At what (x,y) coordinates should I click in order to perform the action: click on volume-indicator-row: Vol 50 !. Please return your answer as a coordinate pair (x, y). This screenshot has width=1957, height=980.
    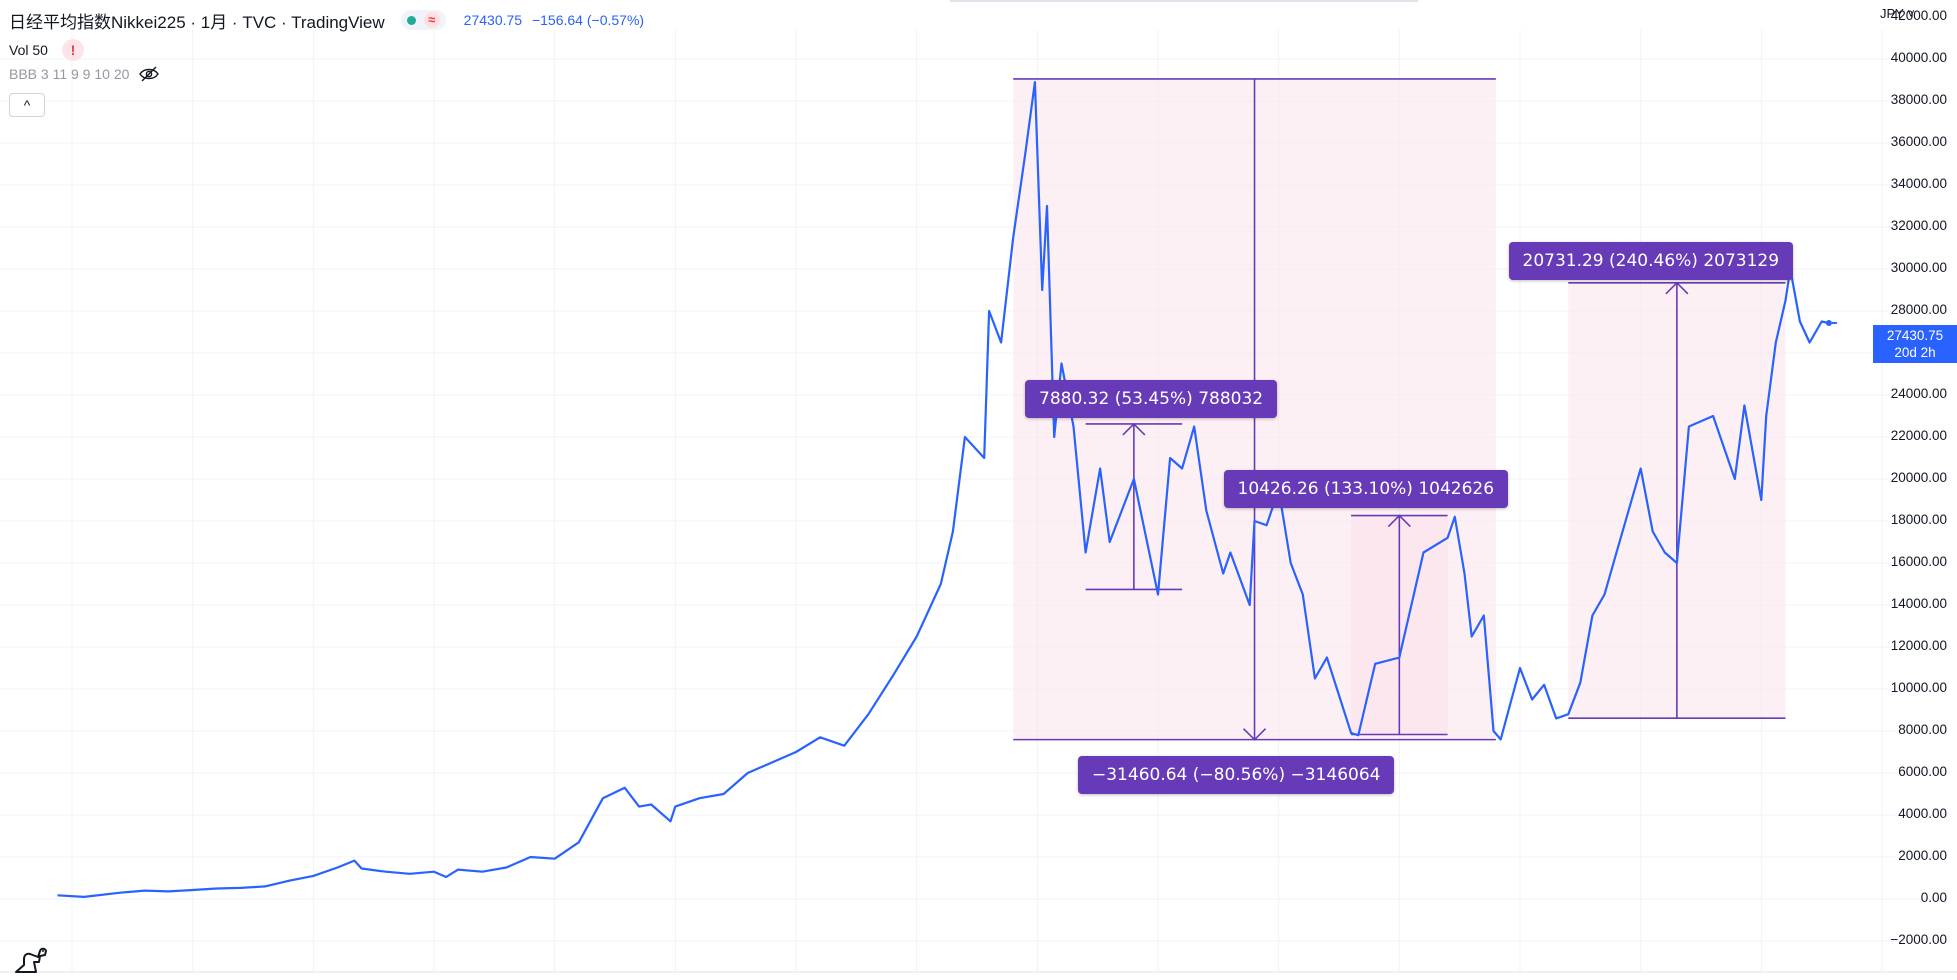
    Looking at the image, I should click on (329, 50).